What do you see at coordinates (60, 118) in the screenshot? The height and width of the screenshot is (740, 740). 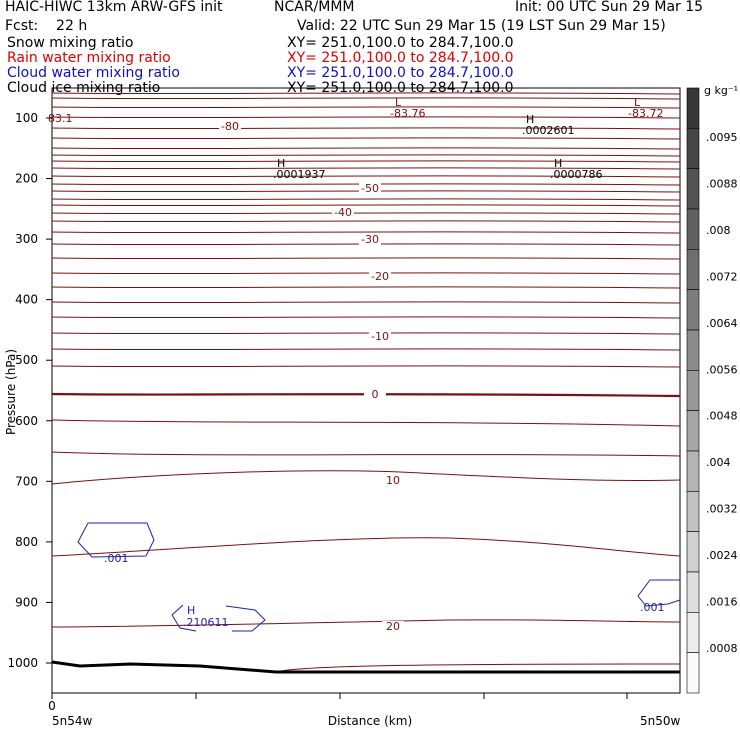 I see `edge-label: 83.1` at bounding box center [60, 118].